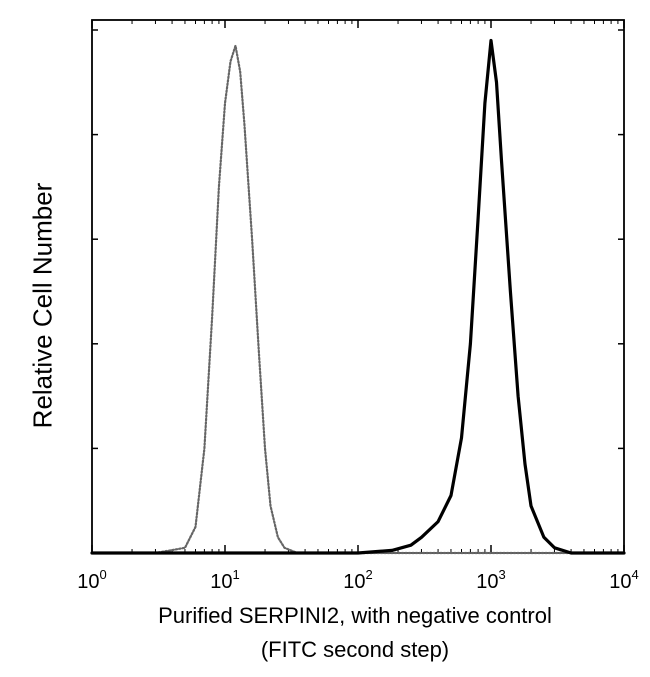 Image resolution: width=650 pixels, height=677 pixels. I want to click on x-tick-label: 10⁴, so click(623, 580).